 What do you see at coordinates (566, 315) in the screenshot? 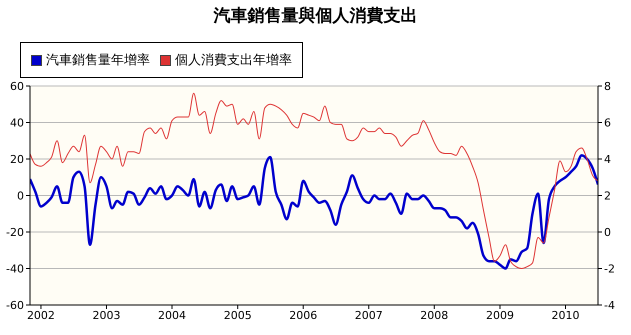
I see `x-tick-label: 2010` at bounding box center [566, 315].